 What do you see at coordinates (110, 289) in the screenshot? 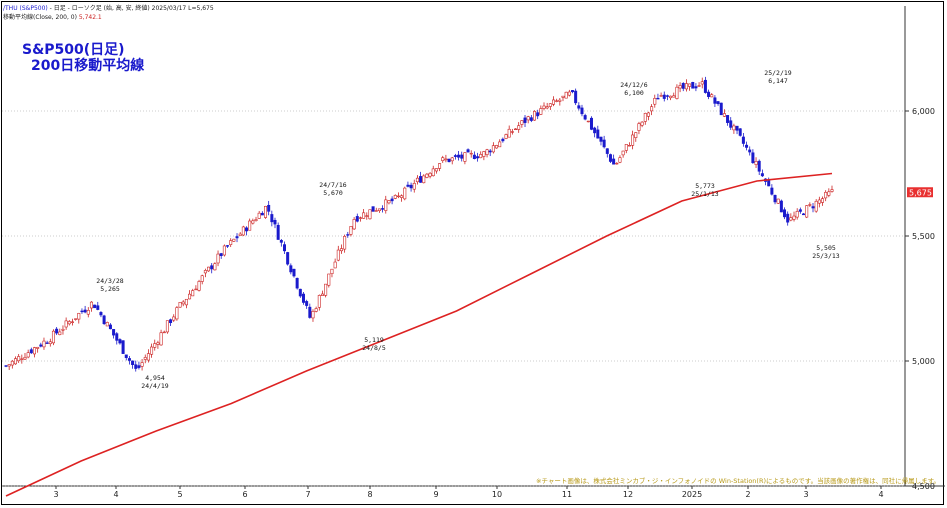
I see `annotation-line2: 5,265` at bounding box center [110, 289].